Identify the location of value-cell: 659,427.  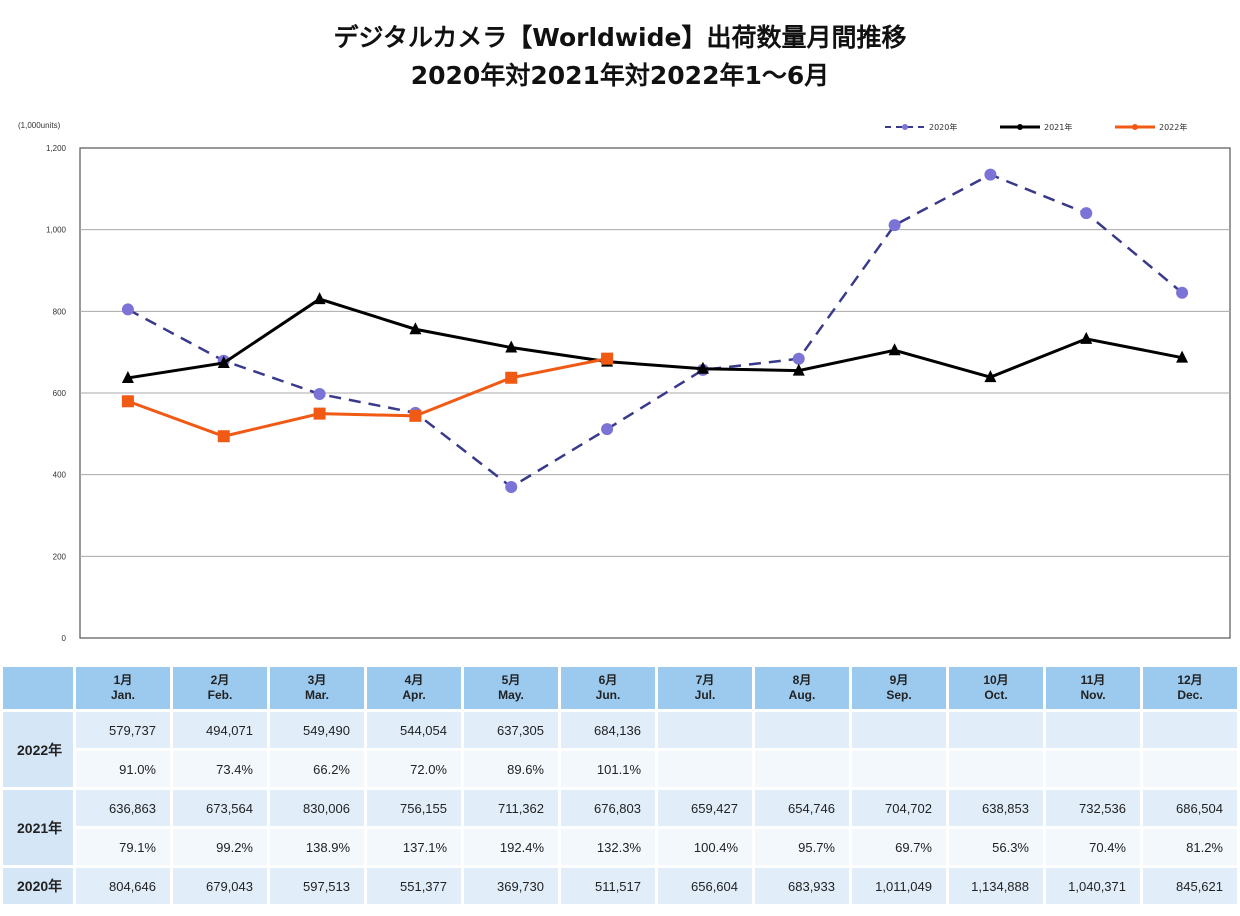
(705, 808).